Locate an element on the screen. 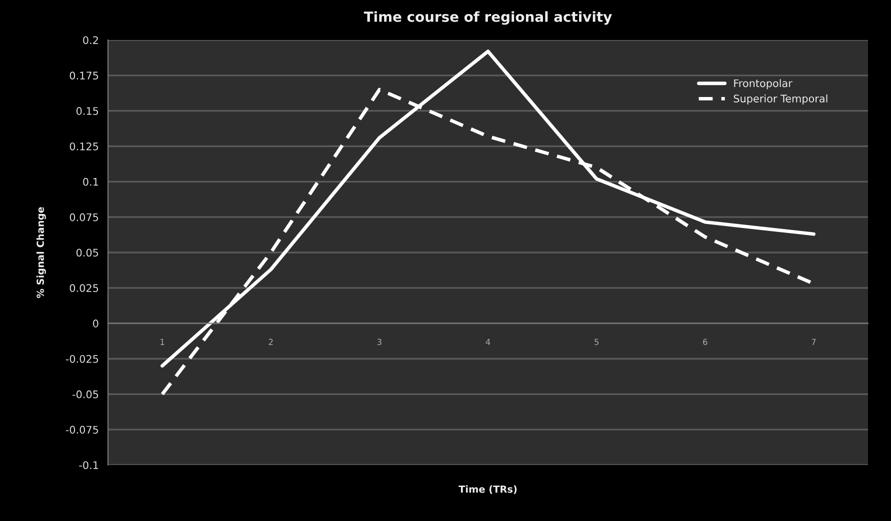 The width and height of the screenshot is (891, 521). y-tick-label: 0.2 is located at coordinates (90, 40).